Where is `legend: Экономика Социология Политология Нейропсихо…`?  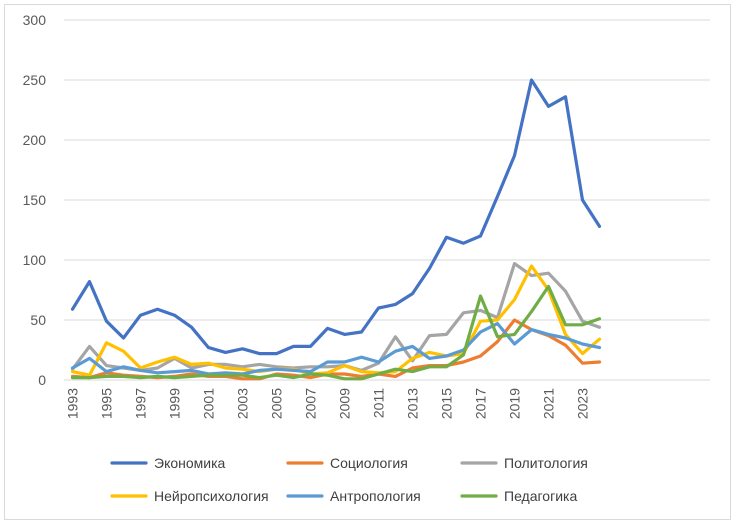
legend: Экономика Социология Политология Нейропсихо… is located at coordinates (349, 479).